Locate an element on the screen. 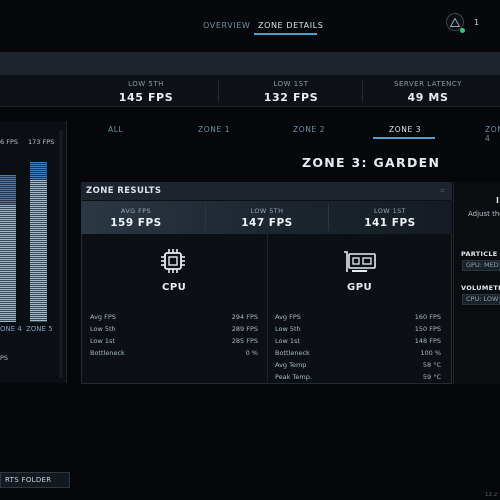 This screenshot has width=500, height=500. stat-value: 147 FPS is located at coordinates (267, 223).